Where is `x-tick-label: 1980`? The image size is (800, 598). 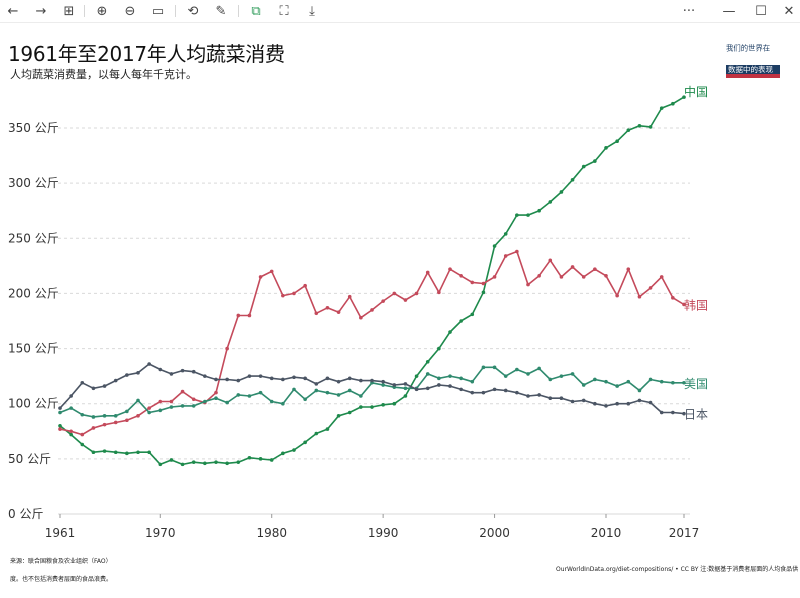 x-tick-label: 1980 is located at coordinates (271, 533).